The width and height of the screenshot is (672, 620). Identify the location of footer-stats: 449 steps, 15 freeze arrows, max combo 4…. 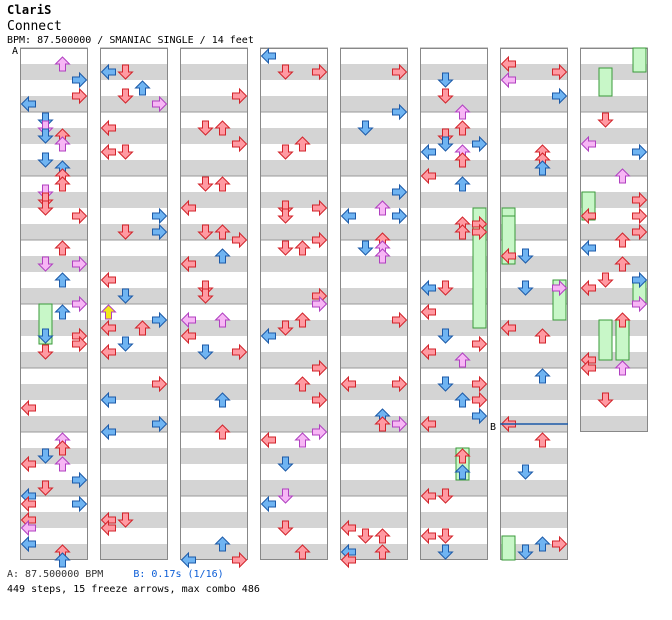
(133, 589).